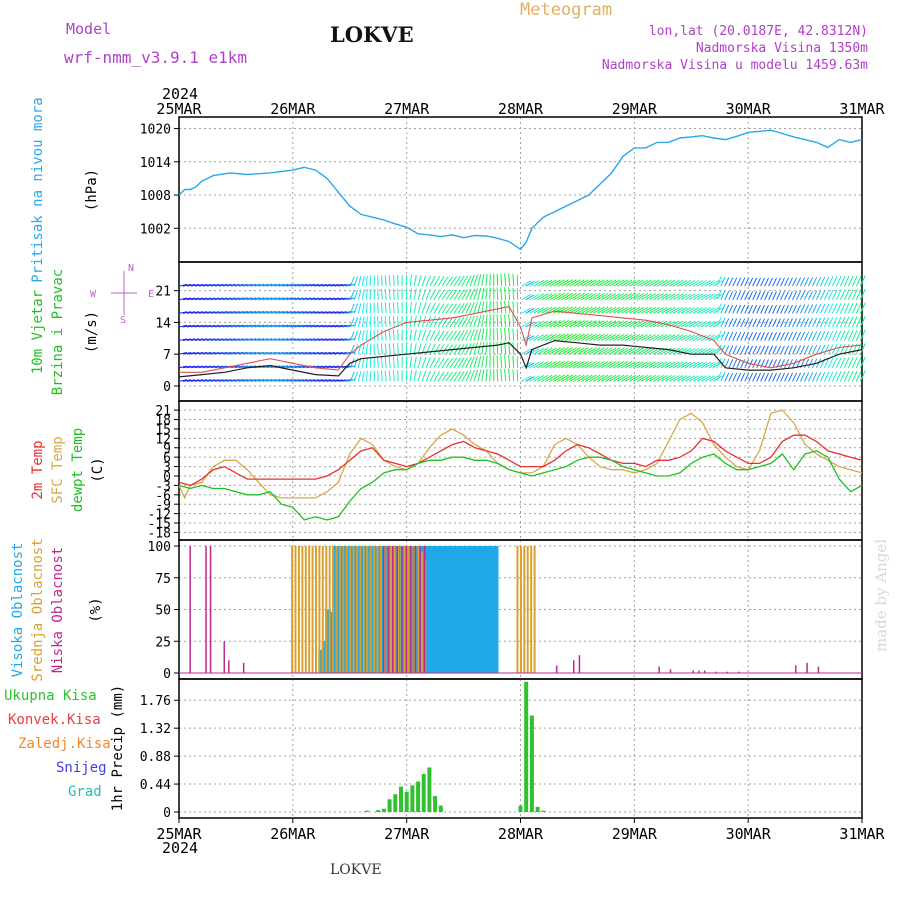 This screenshot has width=900, height=900. Describe the element at coordinates (521, 339) in the screenshot. I see `wind-gust-line` at that location.